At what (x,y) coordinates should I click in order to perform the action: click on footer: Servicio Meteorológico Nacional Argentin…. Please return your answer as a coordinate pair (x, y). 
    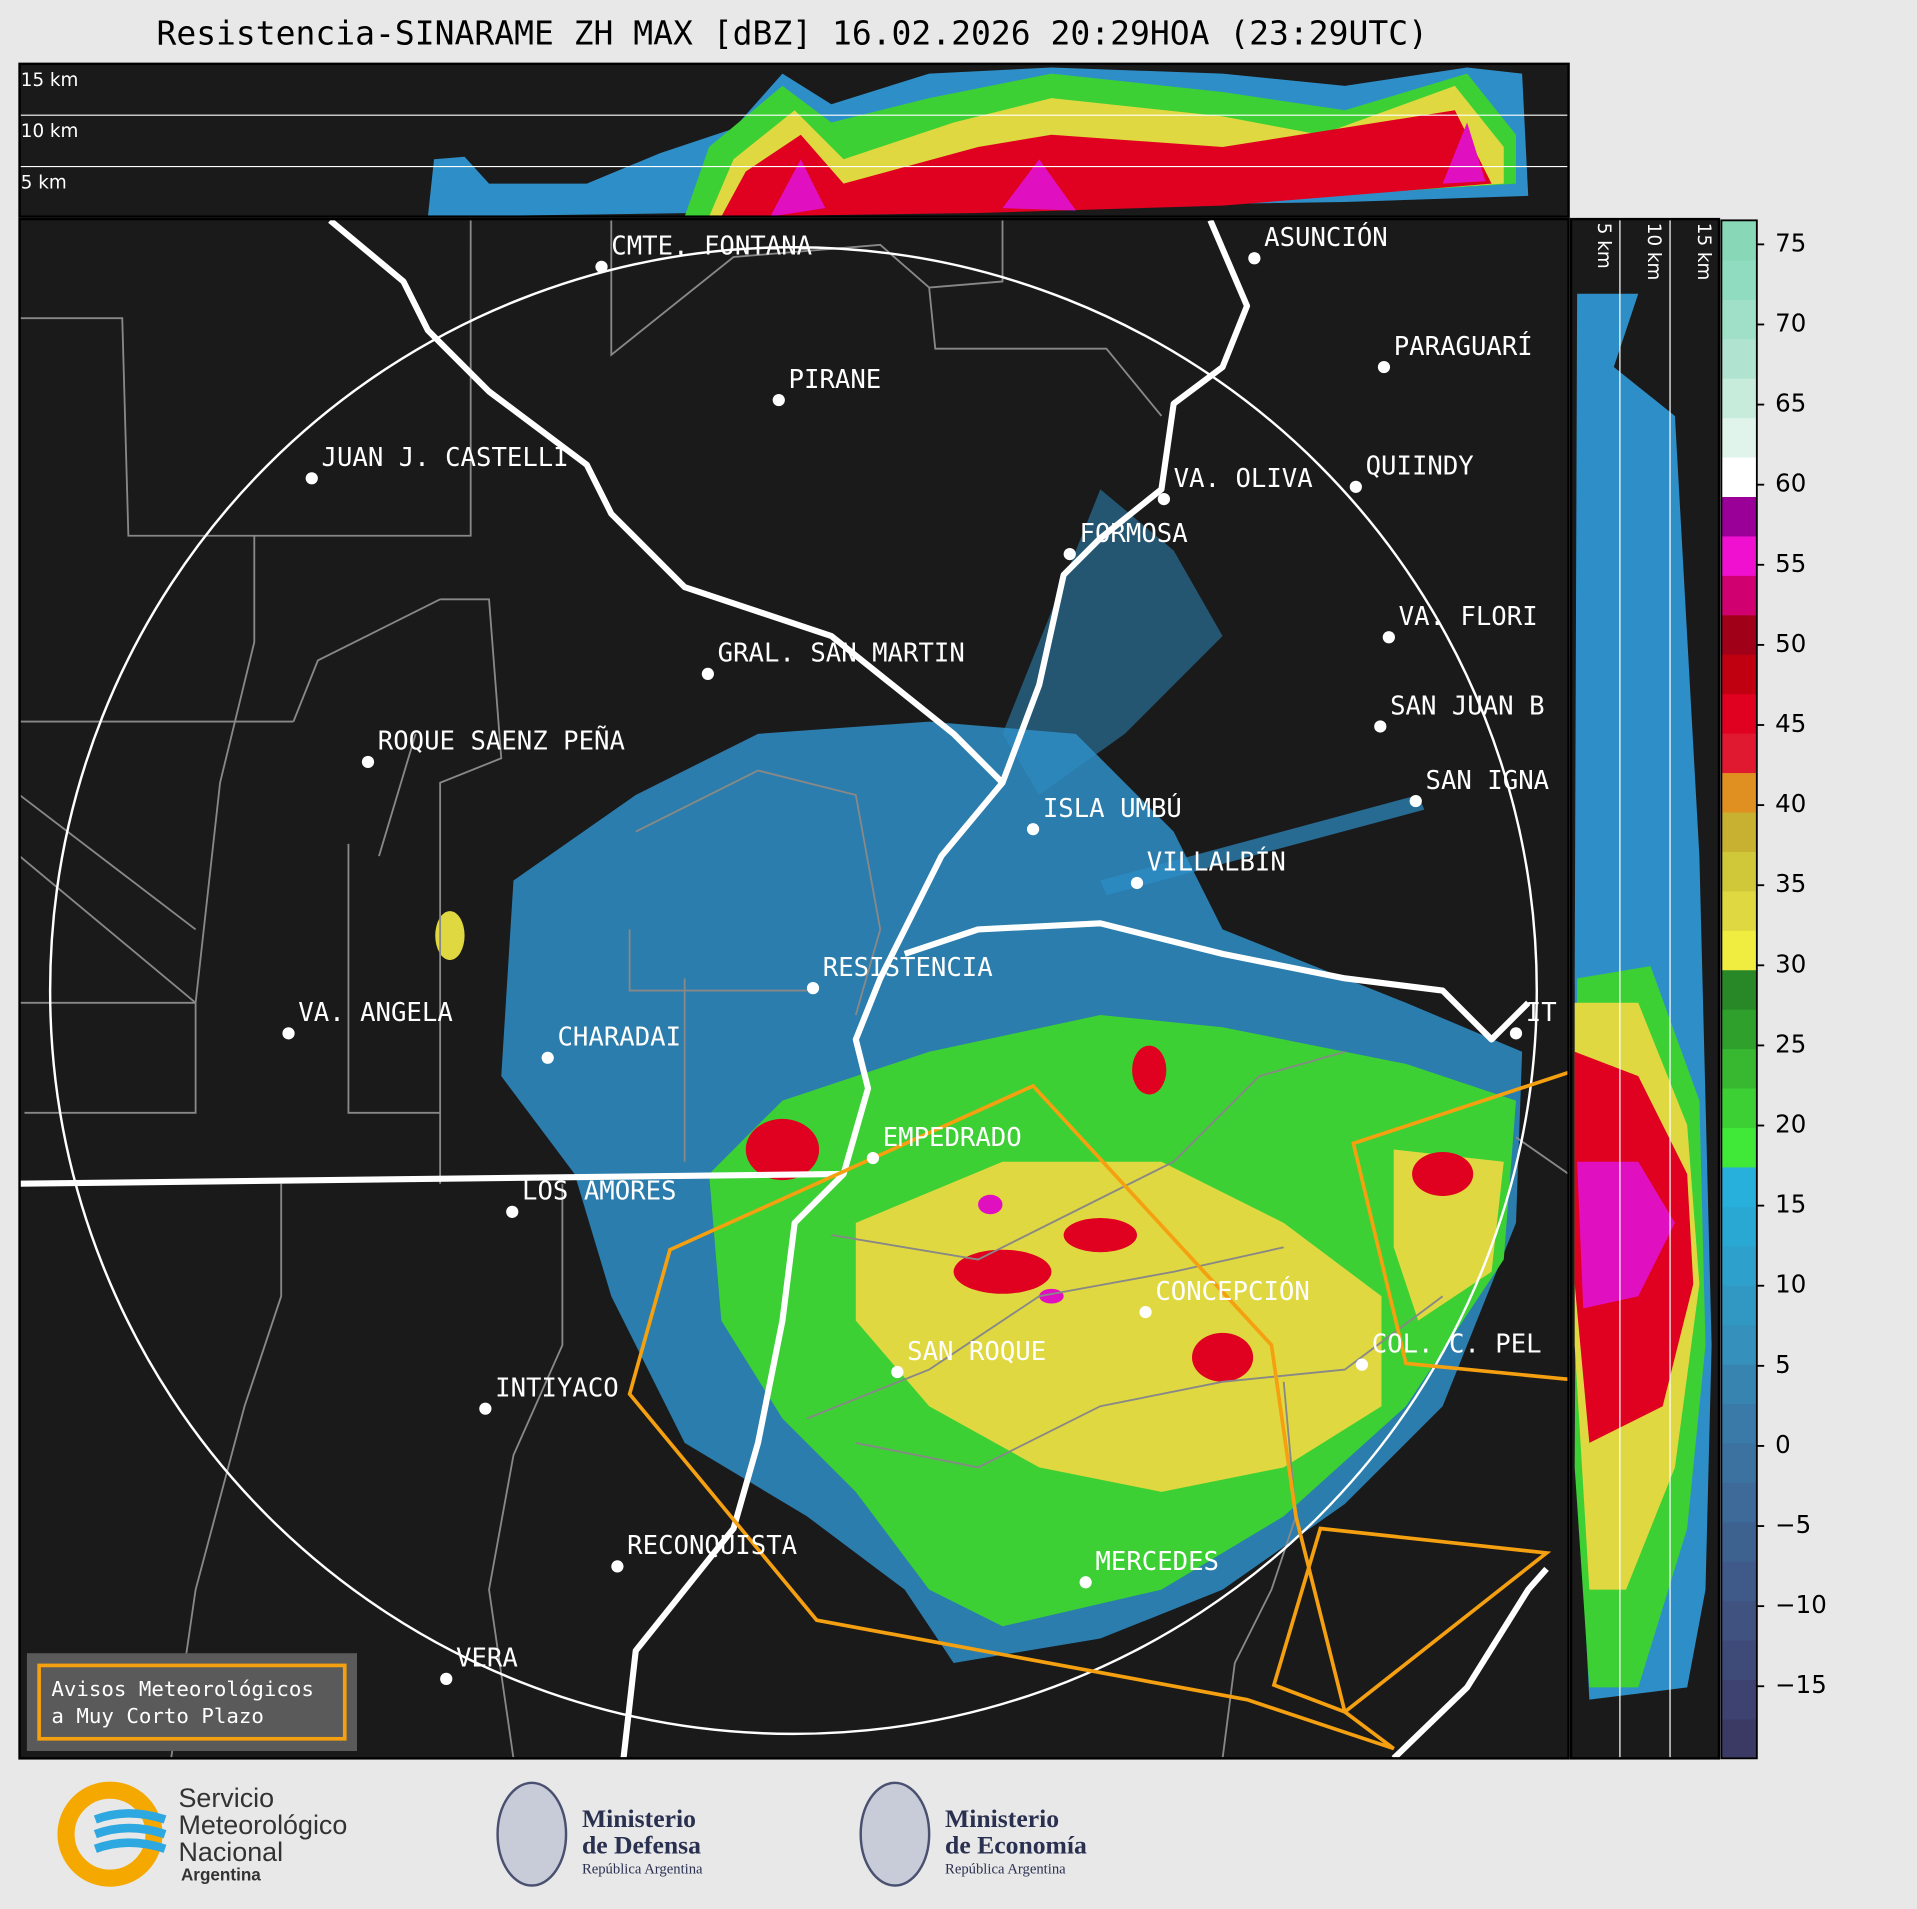
    Looking at the image, I should click on (572, 1834).